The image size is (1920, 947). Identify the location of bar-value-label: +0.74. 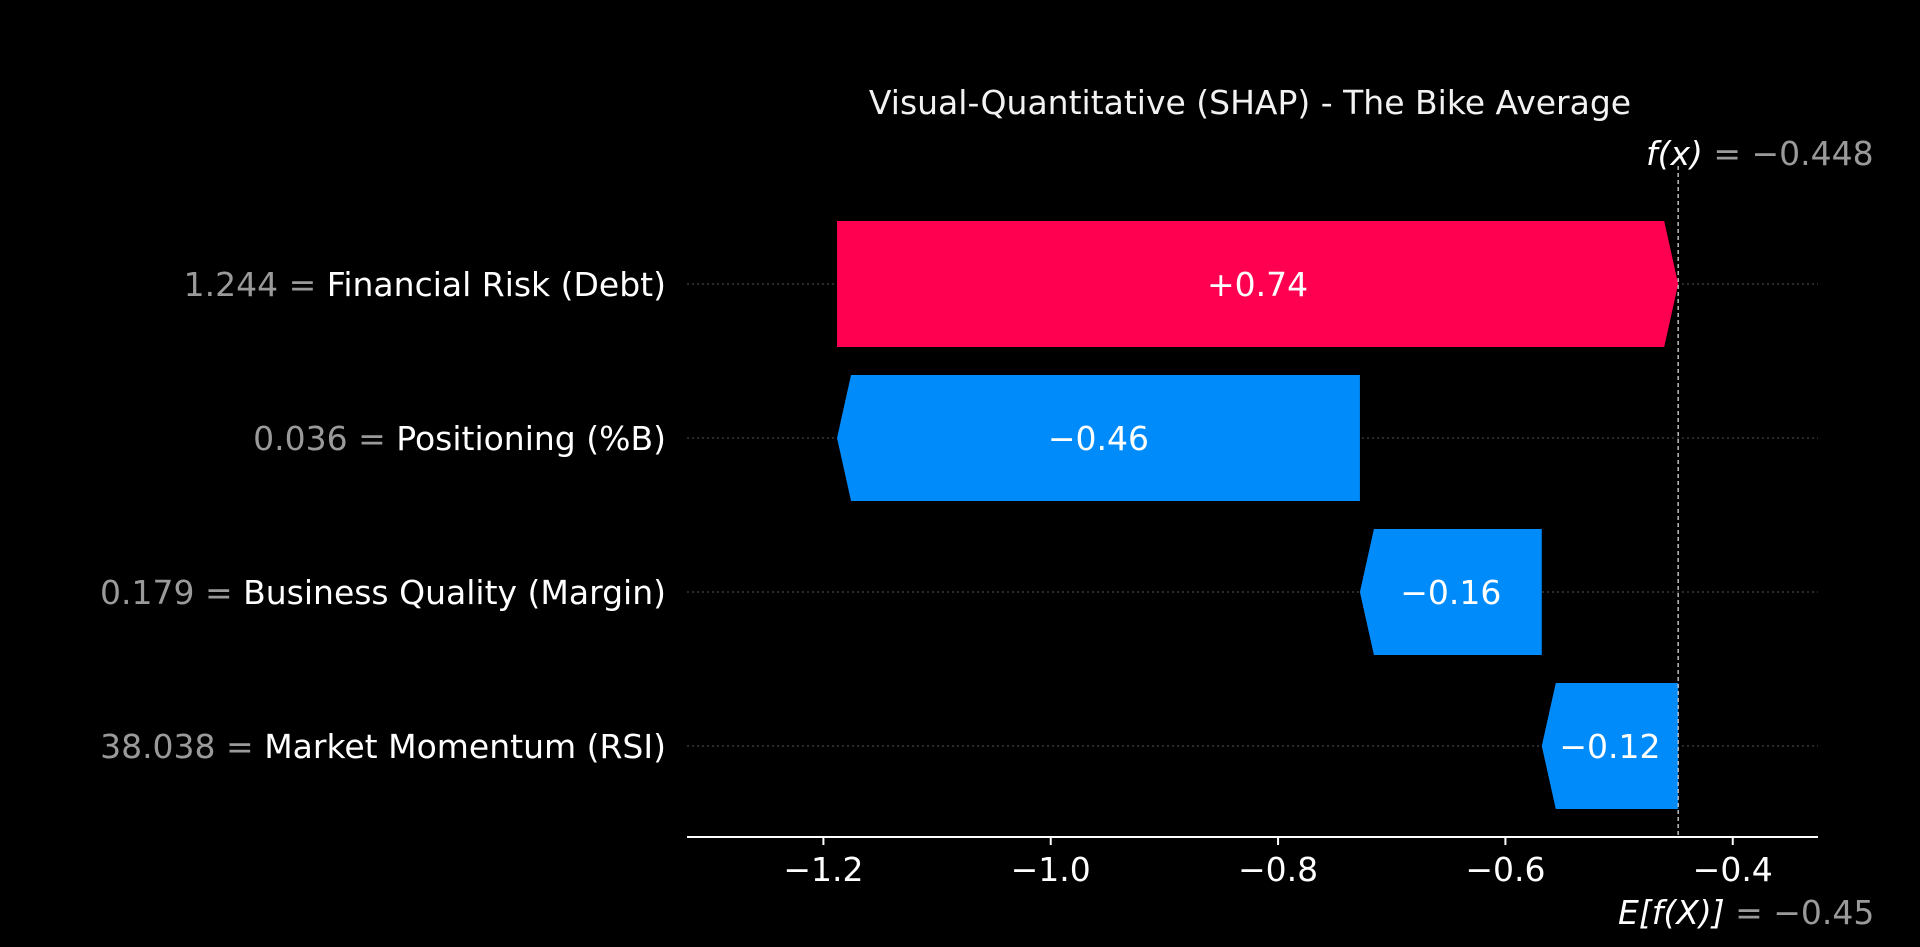
(1257, 284).